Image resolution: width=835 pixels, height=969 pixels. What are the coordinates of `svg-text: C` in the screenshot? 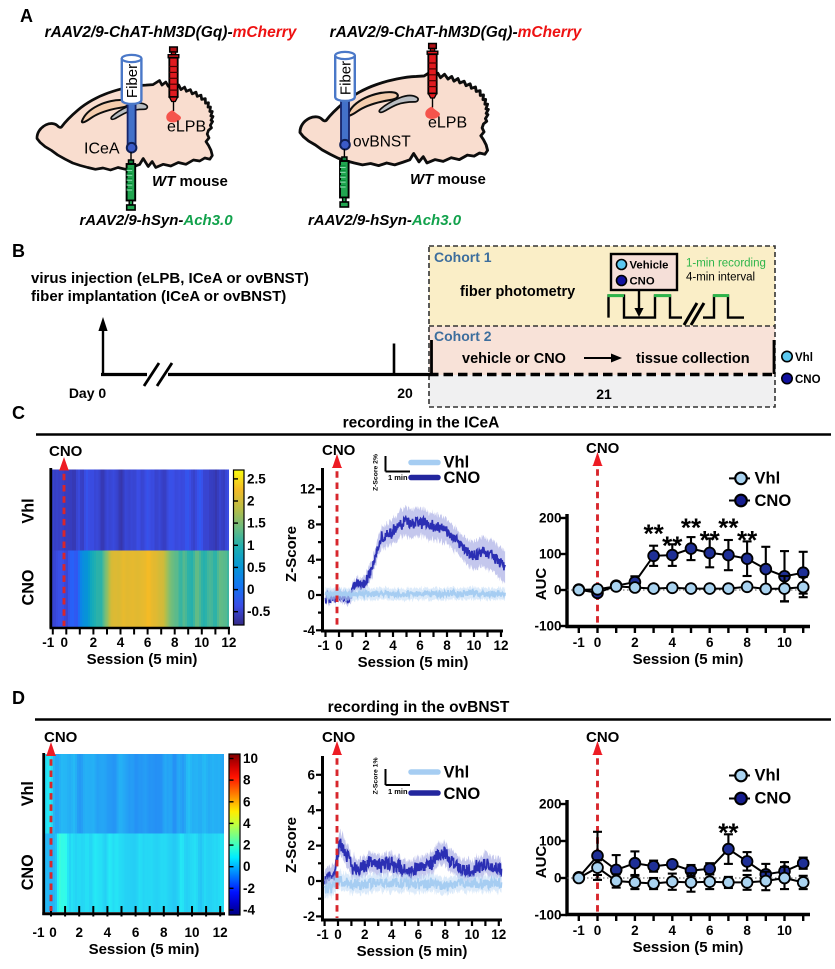 It's located at (18, 413).